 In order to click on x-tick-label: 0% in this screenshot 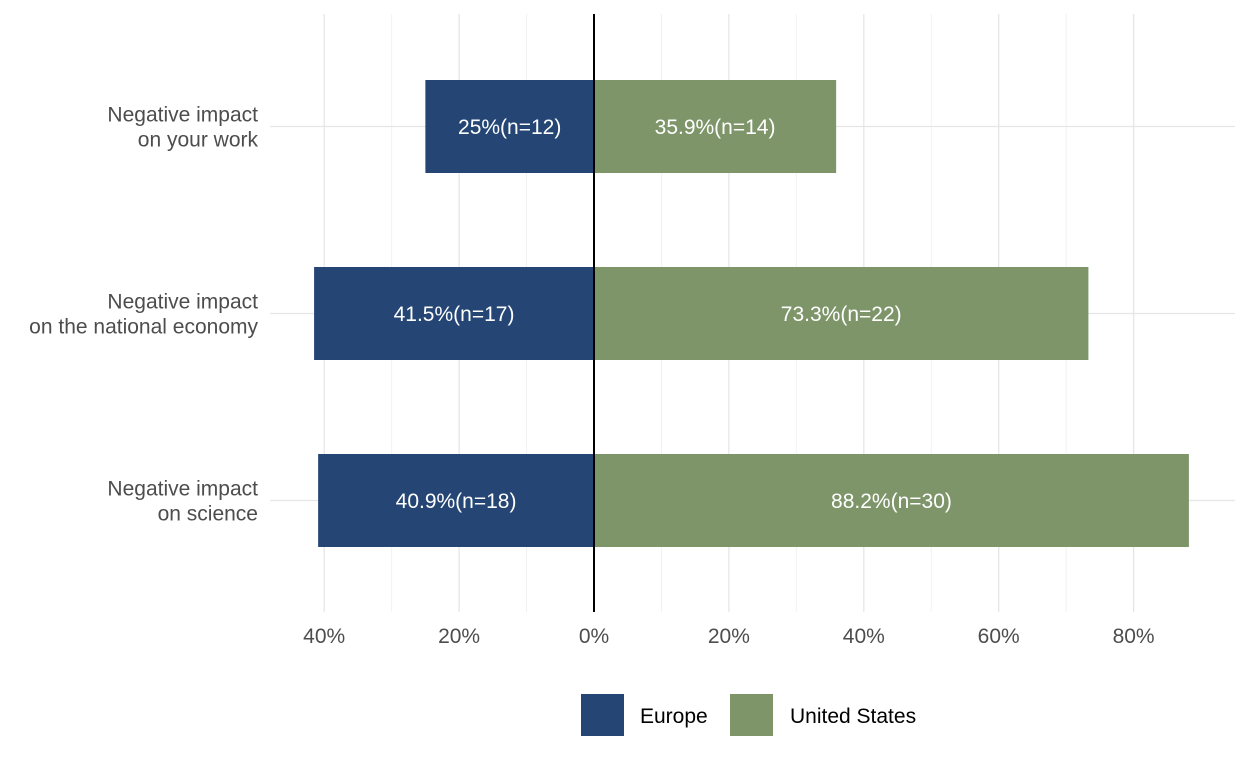, I will do `click(594, 636)`.